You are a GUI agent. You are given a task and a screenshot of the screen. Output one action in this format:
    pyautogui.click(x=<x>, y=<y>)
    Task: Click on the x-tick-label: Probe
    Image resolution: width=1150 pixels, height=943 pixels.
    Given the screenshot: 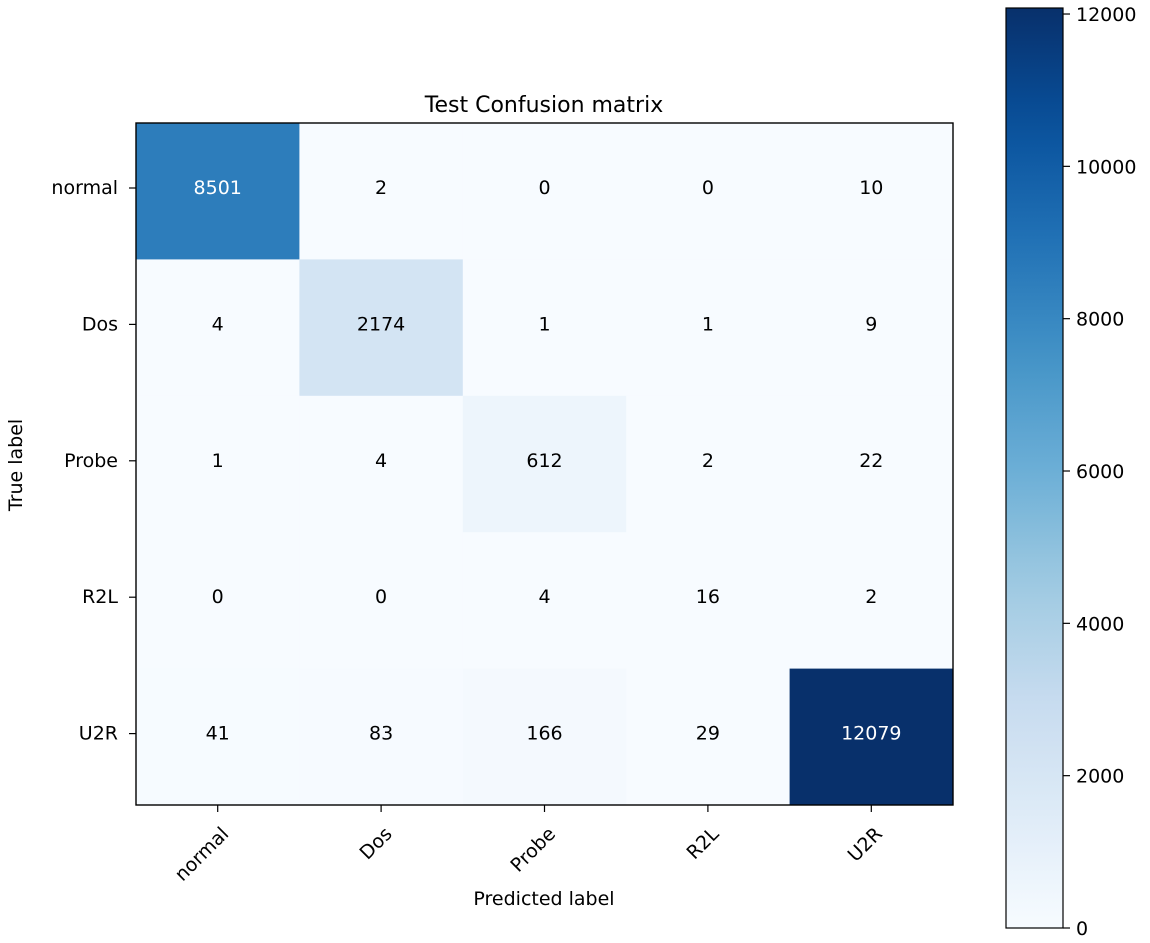 What is the action you would take?
    pyautogui.click(x=533, y=850)
    